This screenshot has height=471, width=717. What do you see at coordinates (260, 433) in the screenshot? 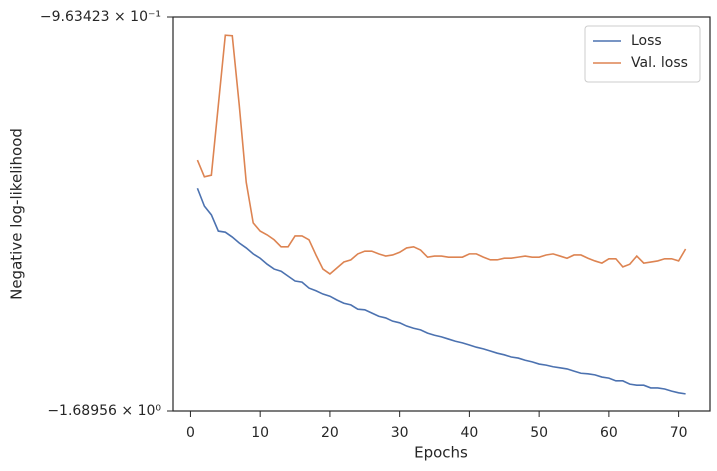
I see `x-tick-label: 10` at bounding box center [260, 433].